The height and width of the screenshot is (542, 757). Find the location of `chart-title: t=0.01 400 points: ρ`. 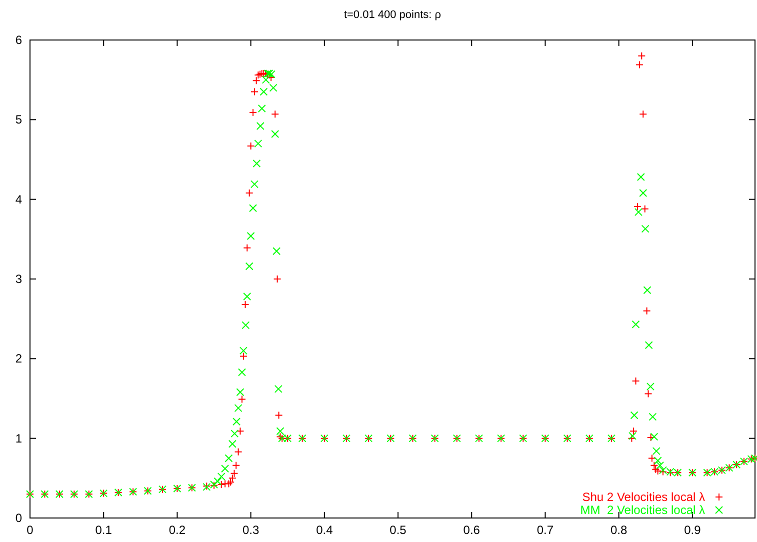

chart-title: t=0.01 400 points: ρ is located at coordinates (393, 15).